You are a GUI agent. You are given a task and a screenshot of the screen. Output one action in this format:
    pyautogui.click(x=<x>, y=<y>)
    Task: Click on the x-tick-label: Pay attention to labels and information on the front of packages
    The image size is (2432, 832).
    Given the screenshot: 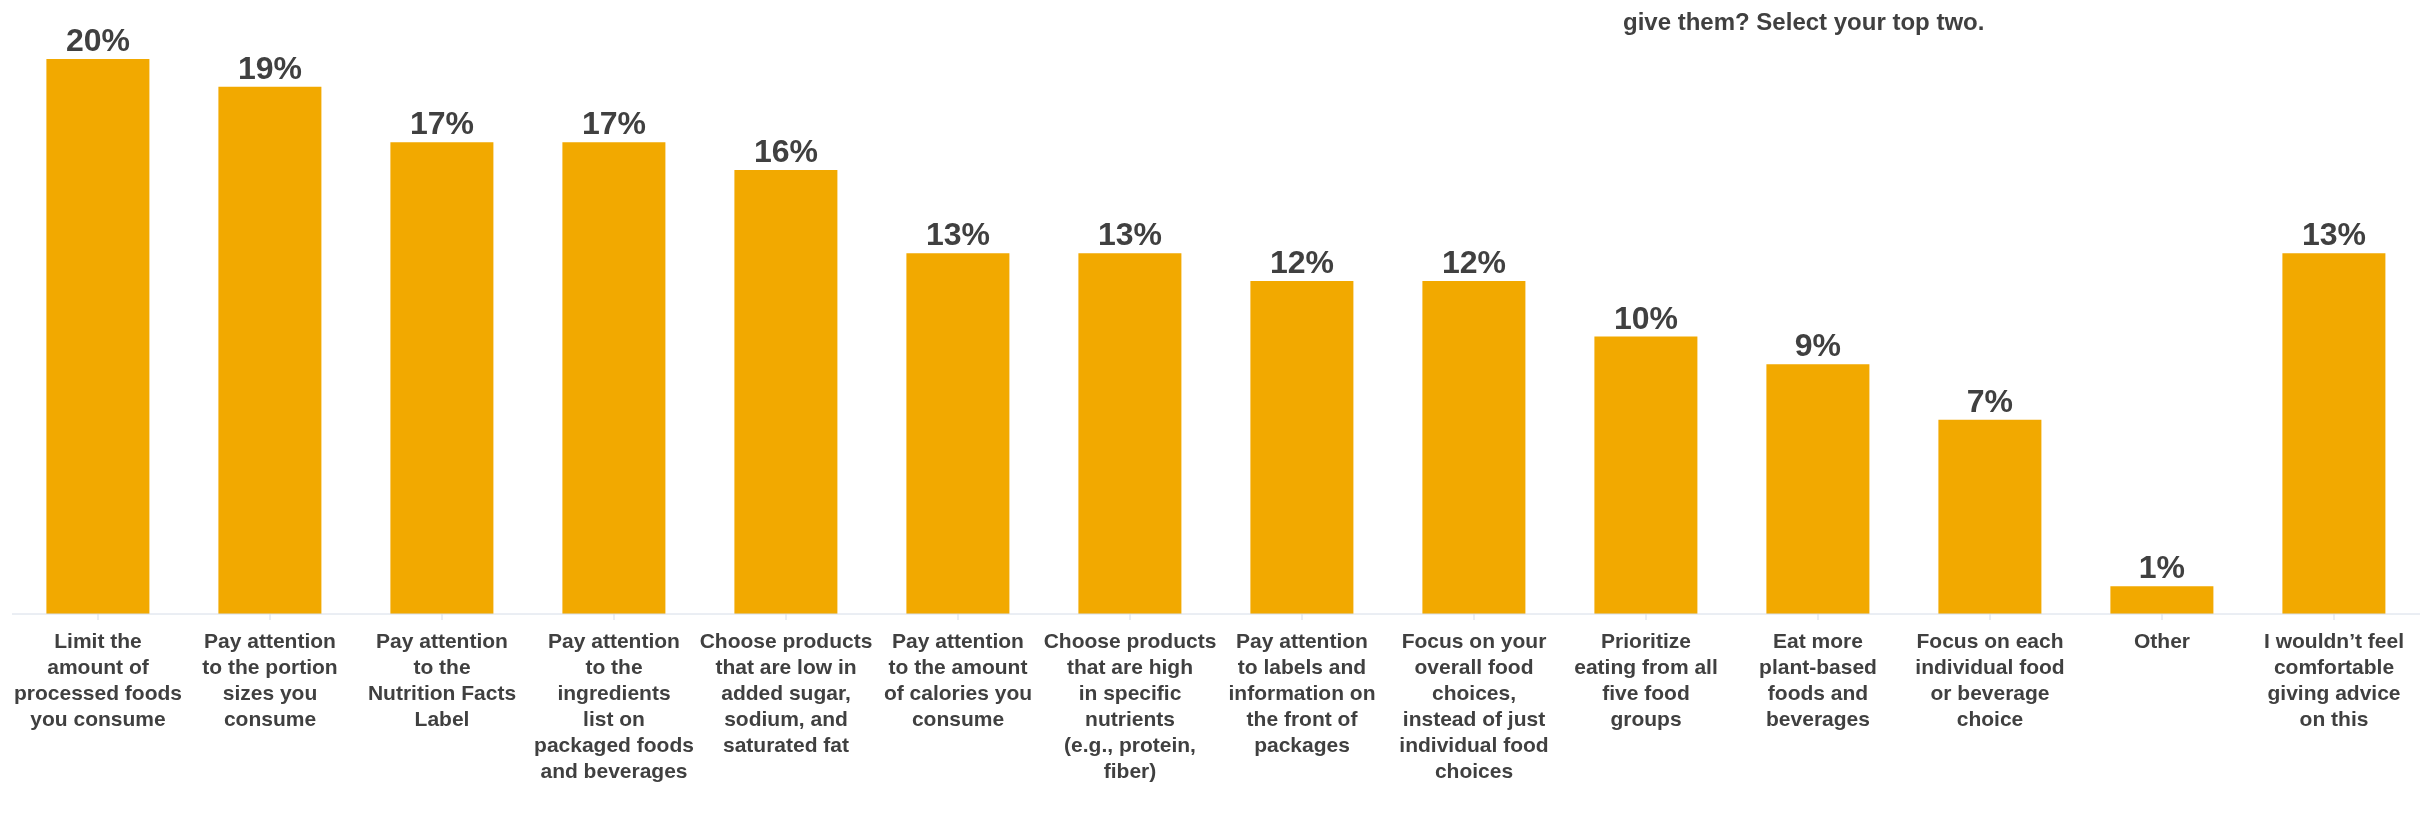 What is the action you would take?
    pyautogui.click(x=1302, y=692)
    